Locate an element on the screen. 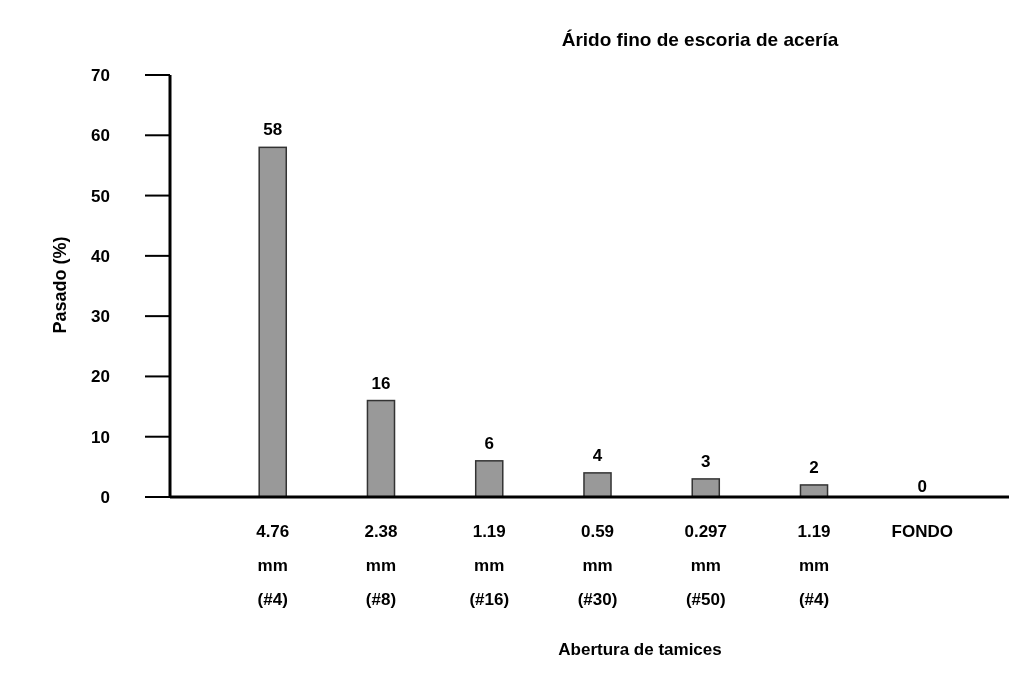  x-tick-label: 1.19 mm (#4) is located at coordinates (814, 565).